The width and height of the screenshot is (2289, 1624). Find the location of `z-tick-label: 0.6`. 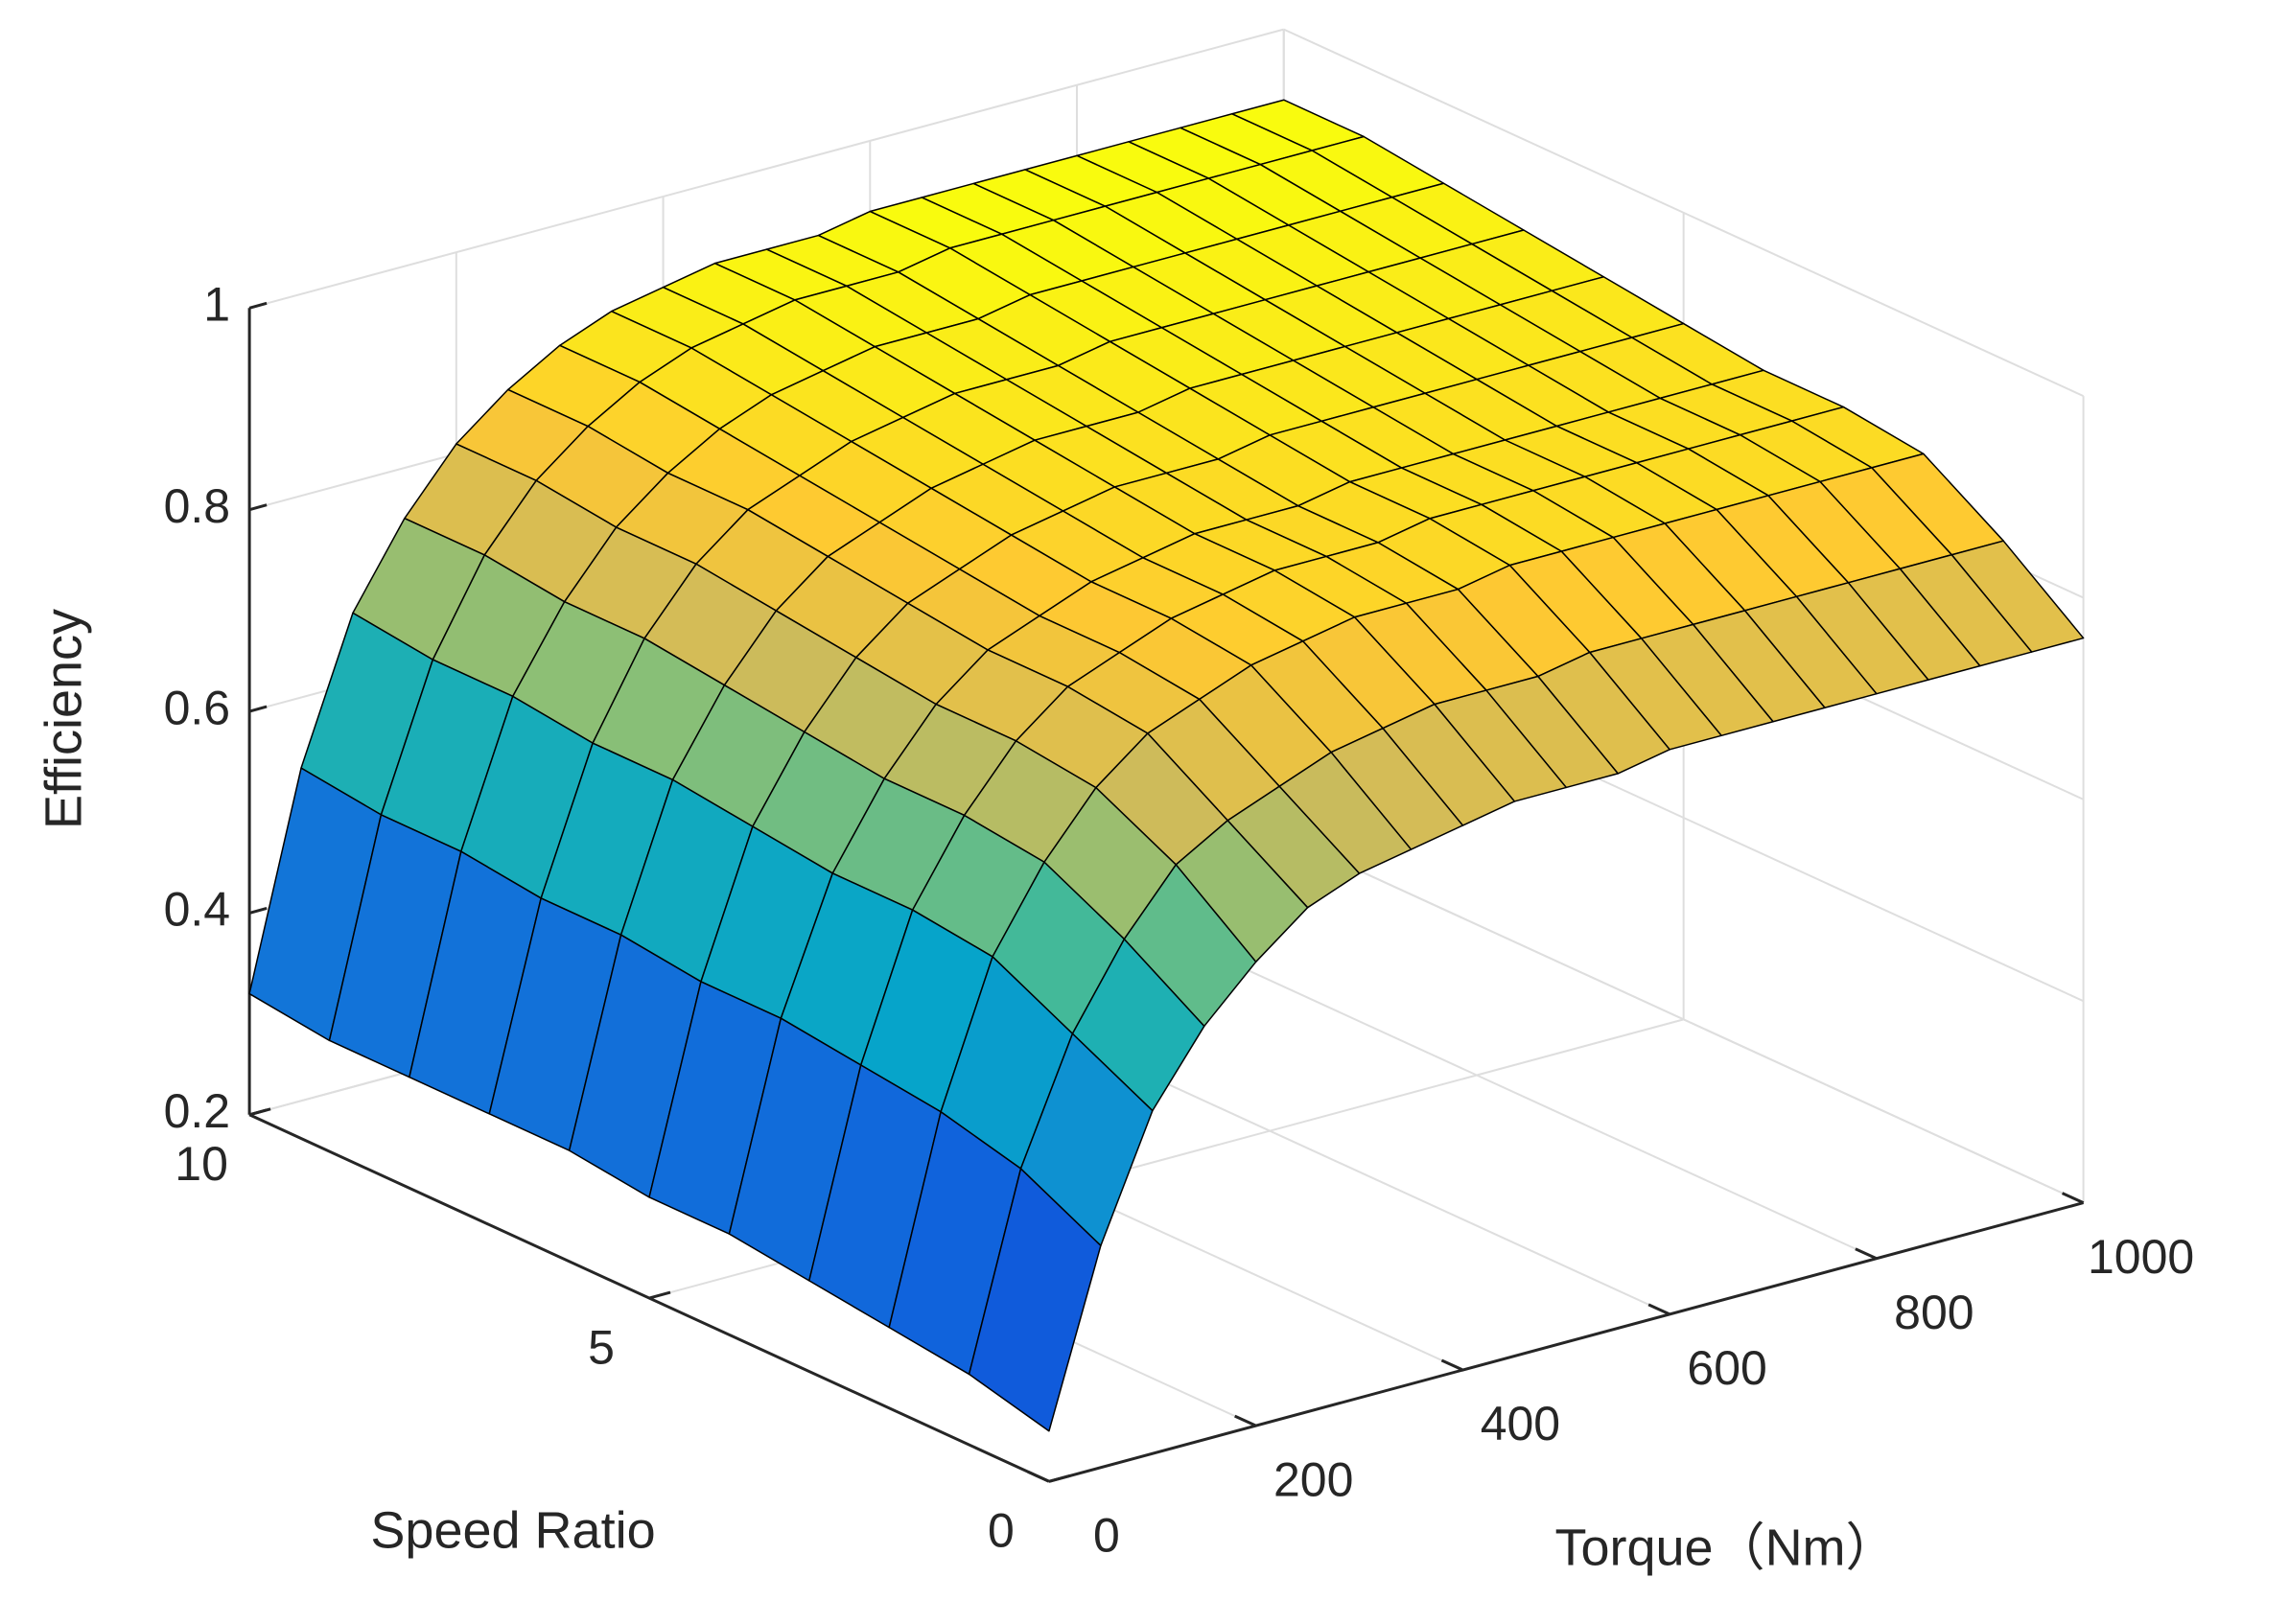

z-tick-label: 0.6 is located at coordinates (198, 707).